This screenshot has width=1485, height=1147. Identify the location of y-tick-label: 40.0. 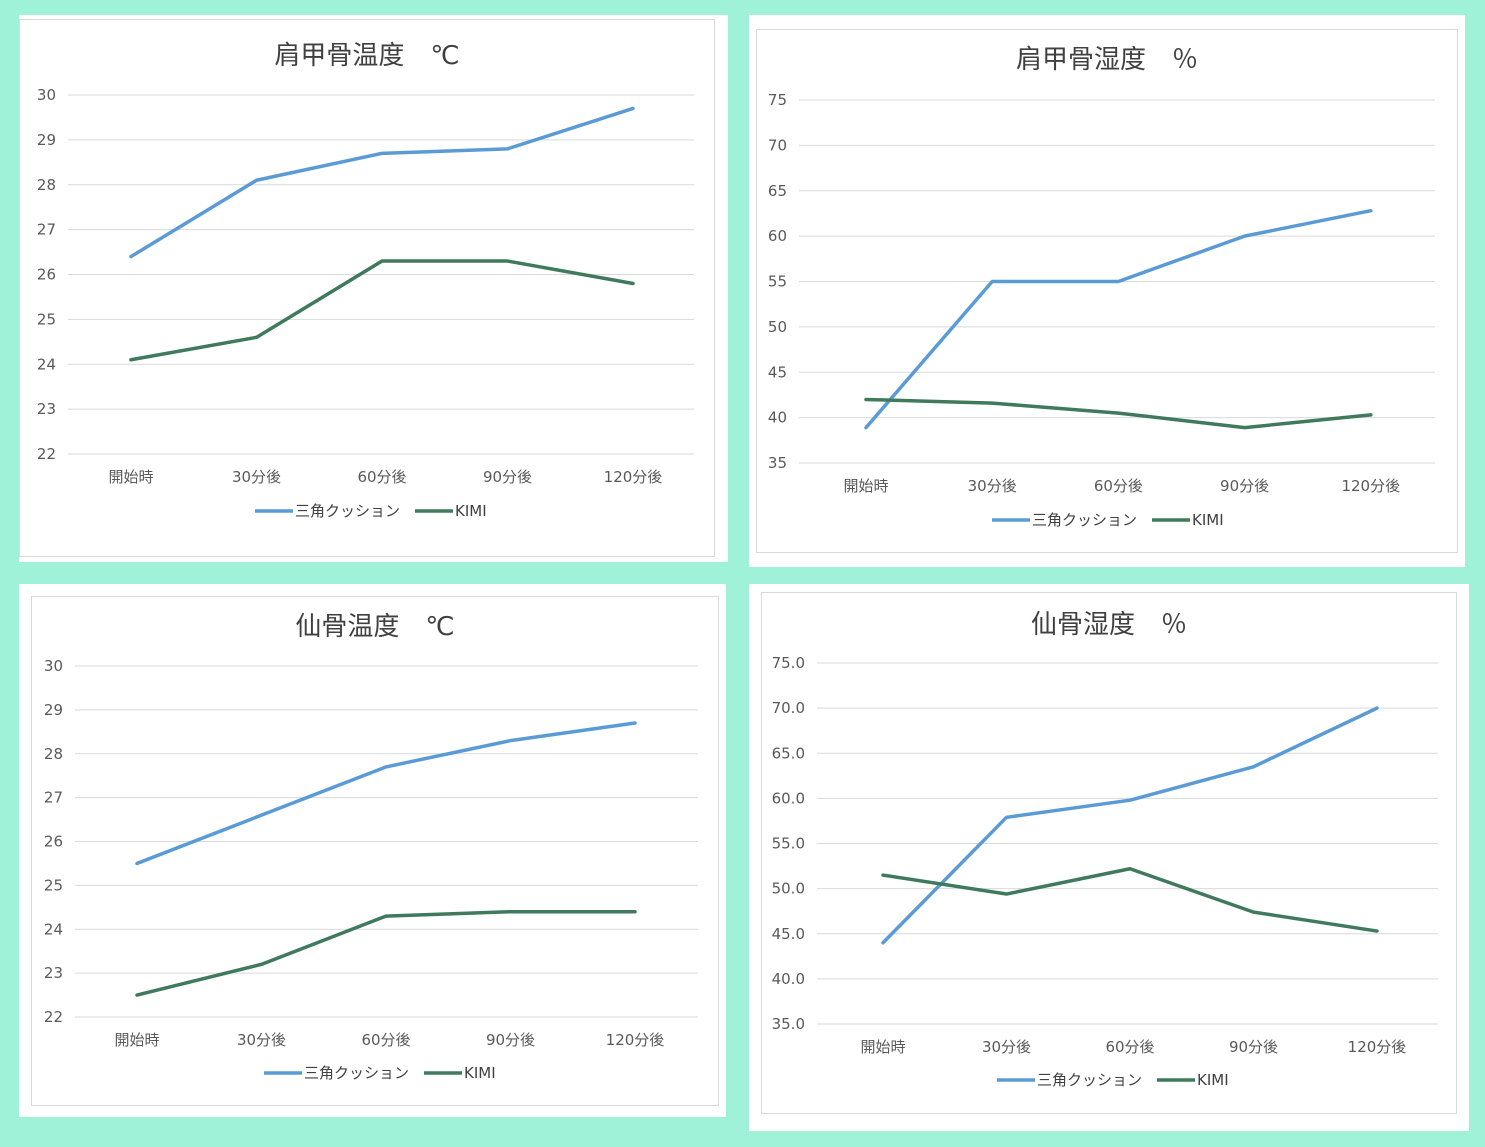
(788, 979).